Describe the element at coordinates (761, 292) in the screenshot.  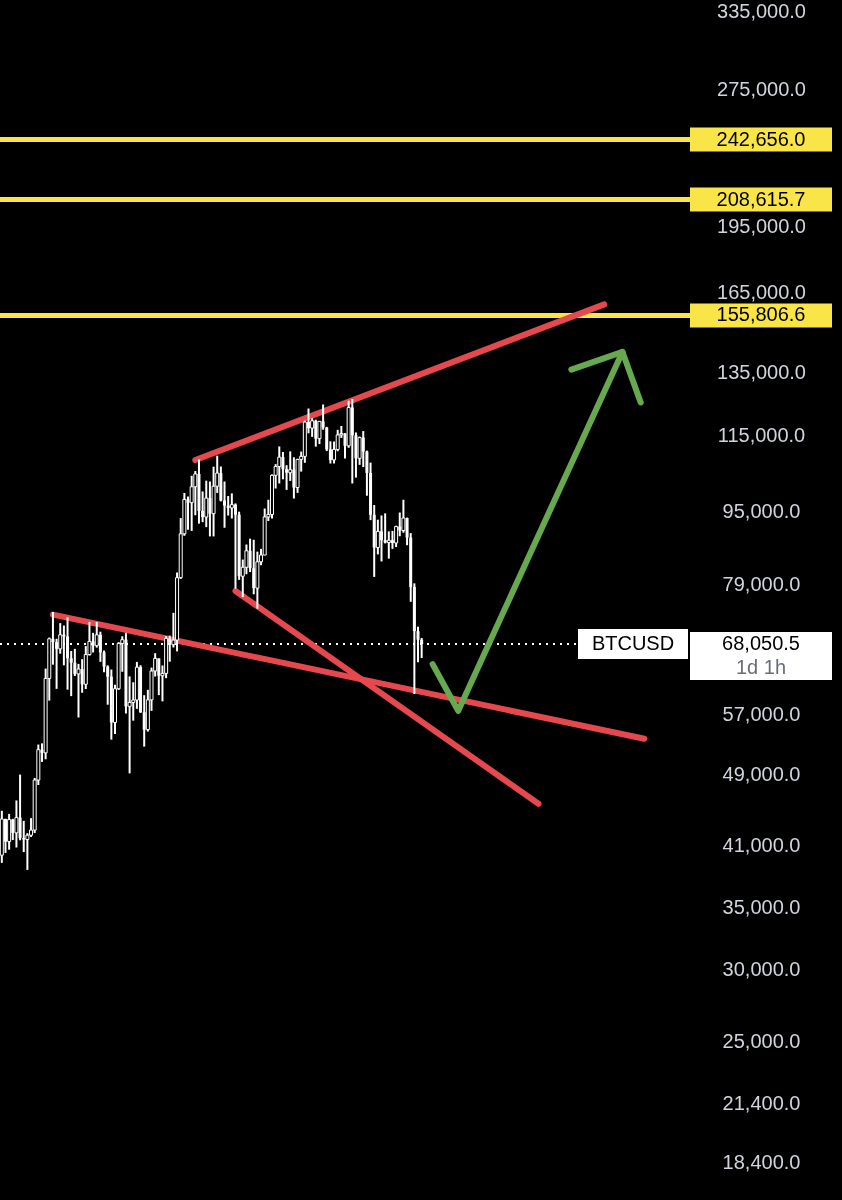
I see `y-tick-label: 165,000.0` at that location.